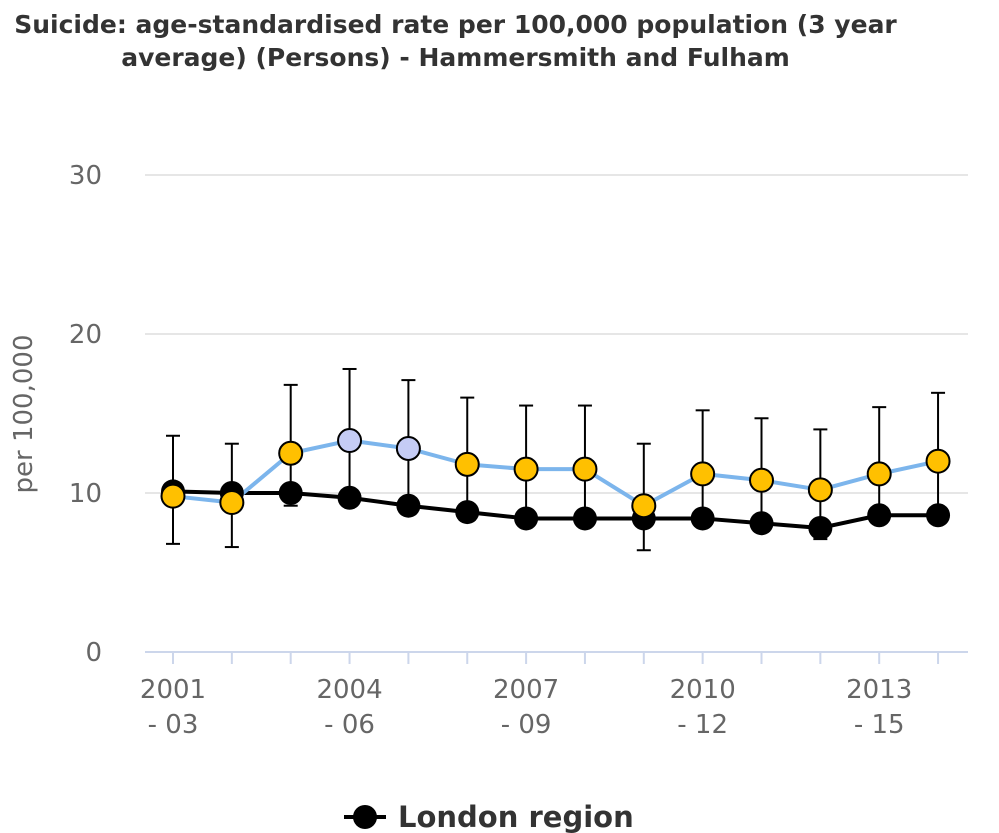 This screenshot has width=999, height=833. What do you see at coordinates (879, 707) in the screenshot?
I see `x-tick-label: 2013- 15` at bounding box center [879, 707].